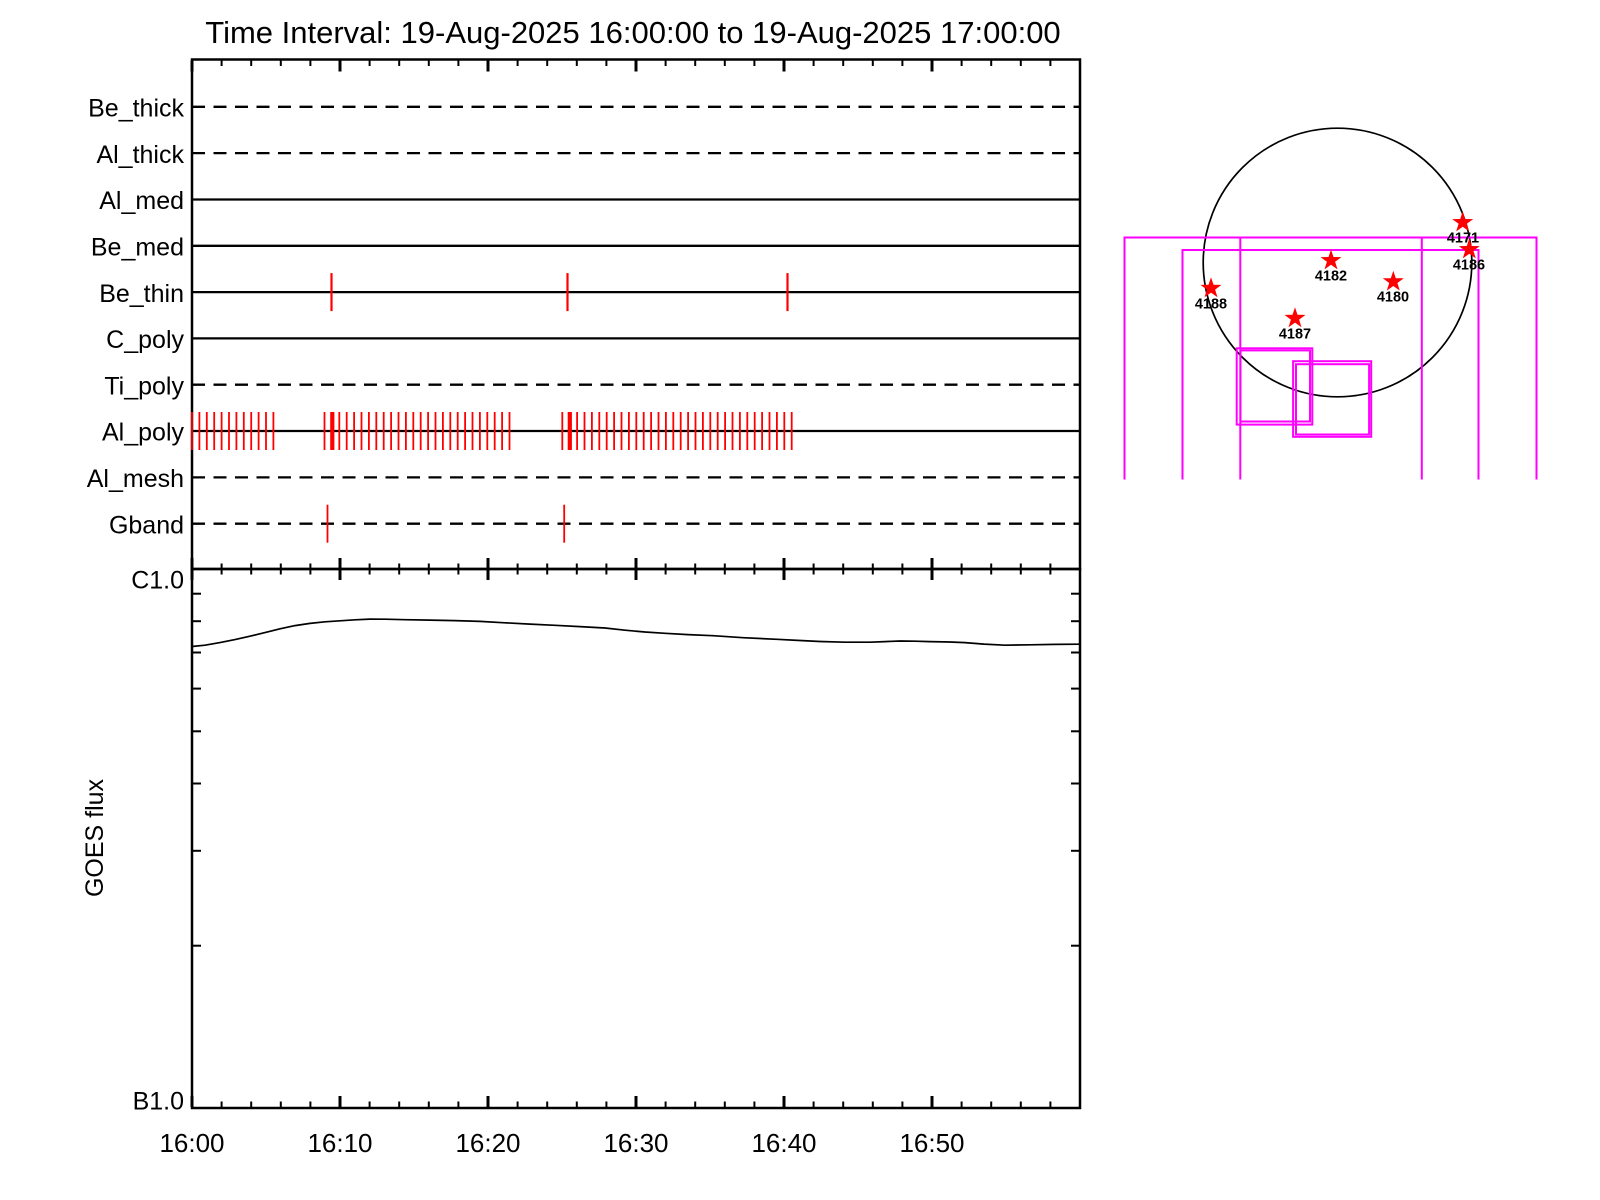 The width and height of the screenshot is (1600, 1200). I want to click on svg-text: 16:50, so click(931, 1143).